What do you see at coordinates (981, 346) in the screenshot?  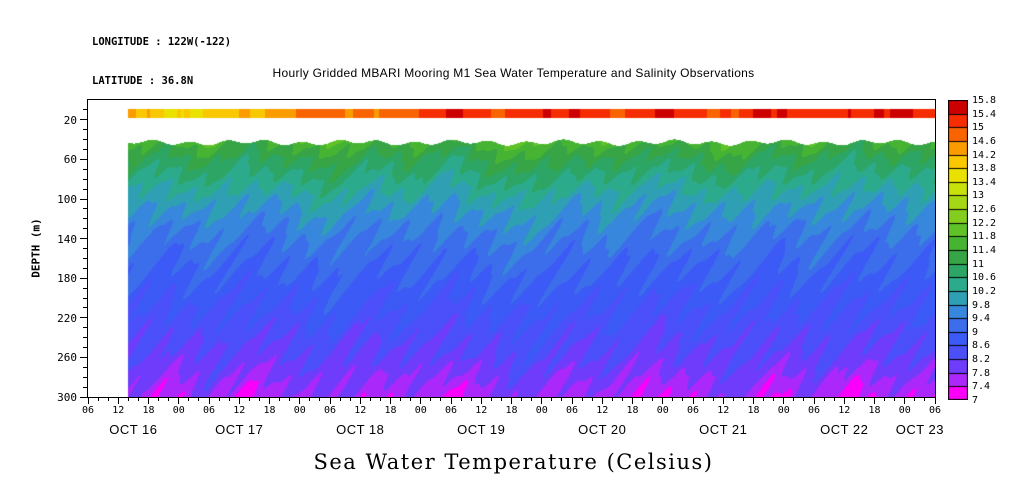 I see `colorbar-tick-label: 8.6` at bounding box center [981, 346].